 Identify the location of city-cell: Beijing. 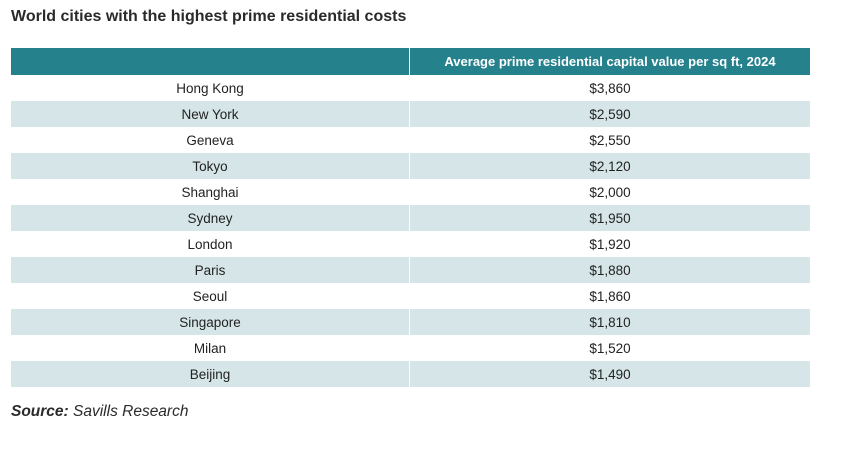
(210, 374).